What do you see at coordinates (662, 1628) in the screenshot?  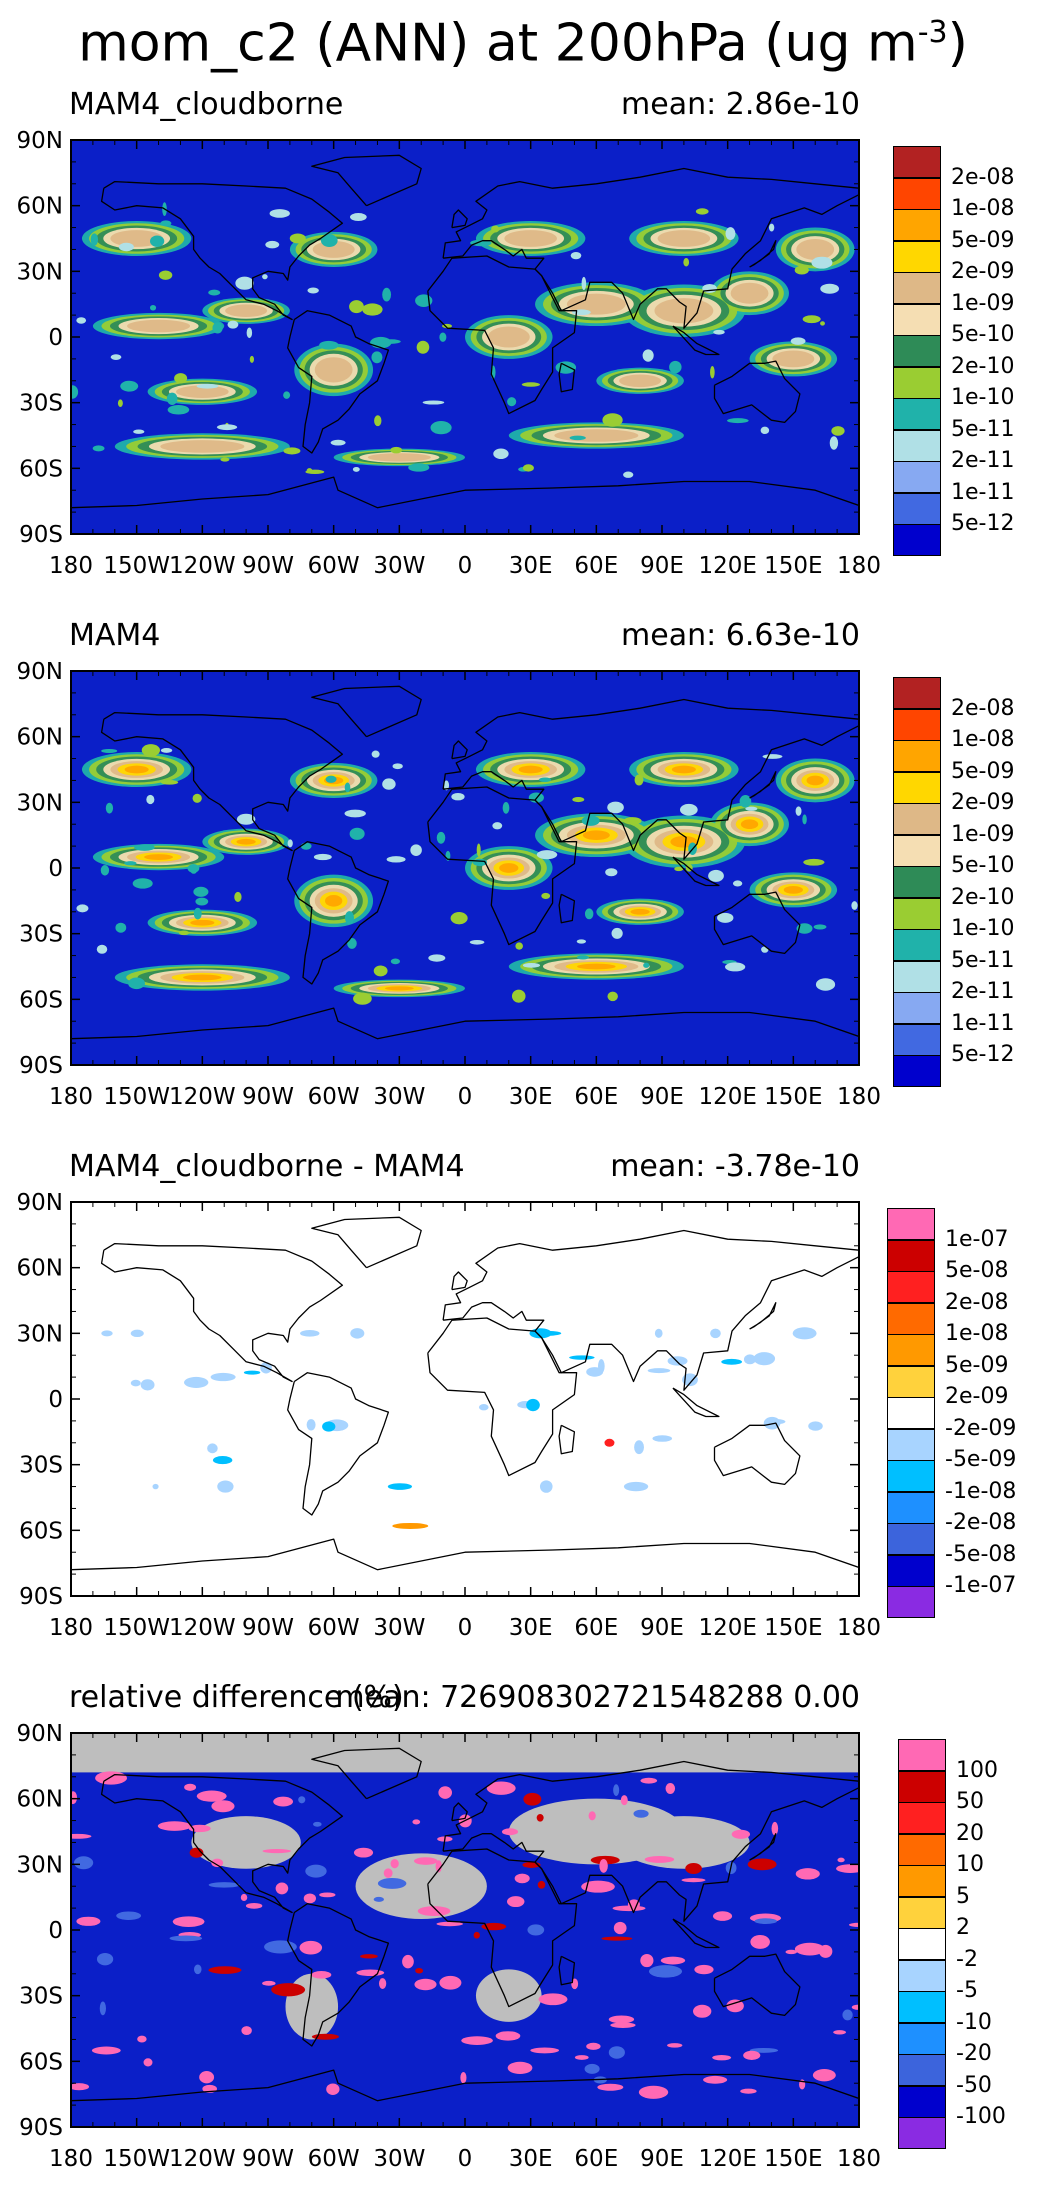 I see `lon-tick-label: 90E` at bounding box center [662, 1628].